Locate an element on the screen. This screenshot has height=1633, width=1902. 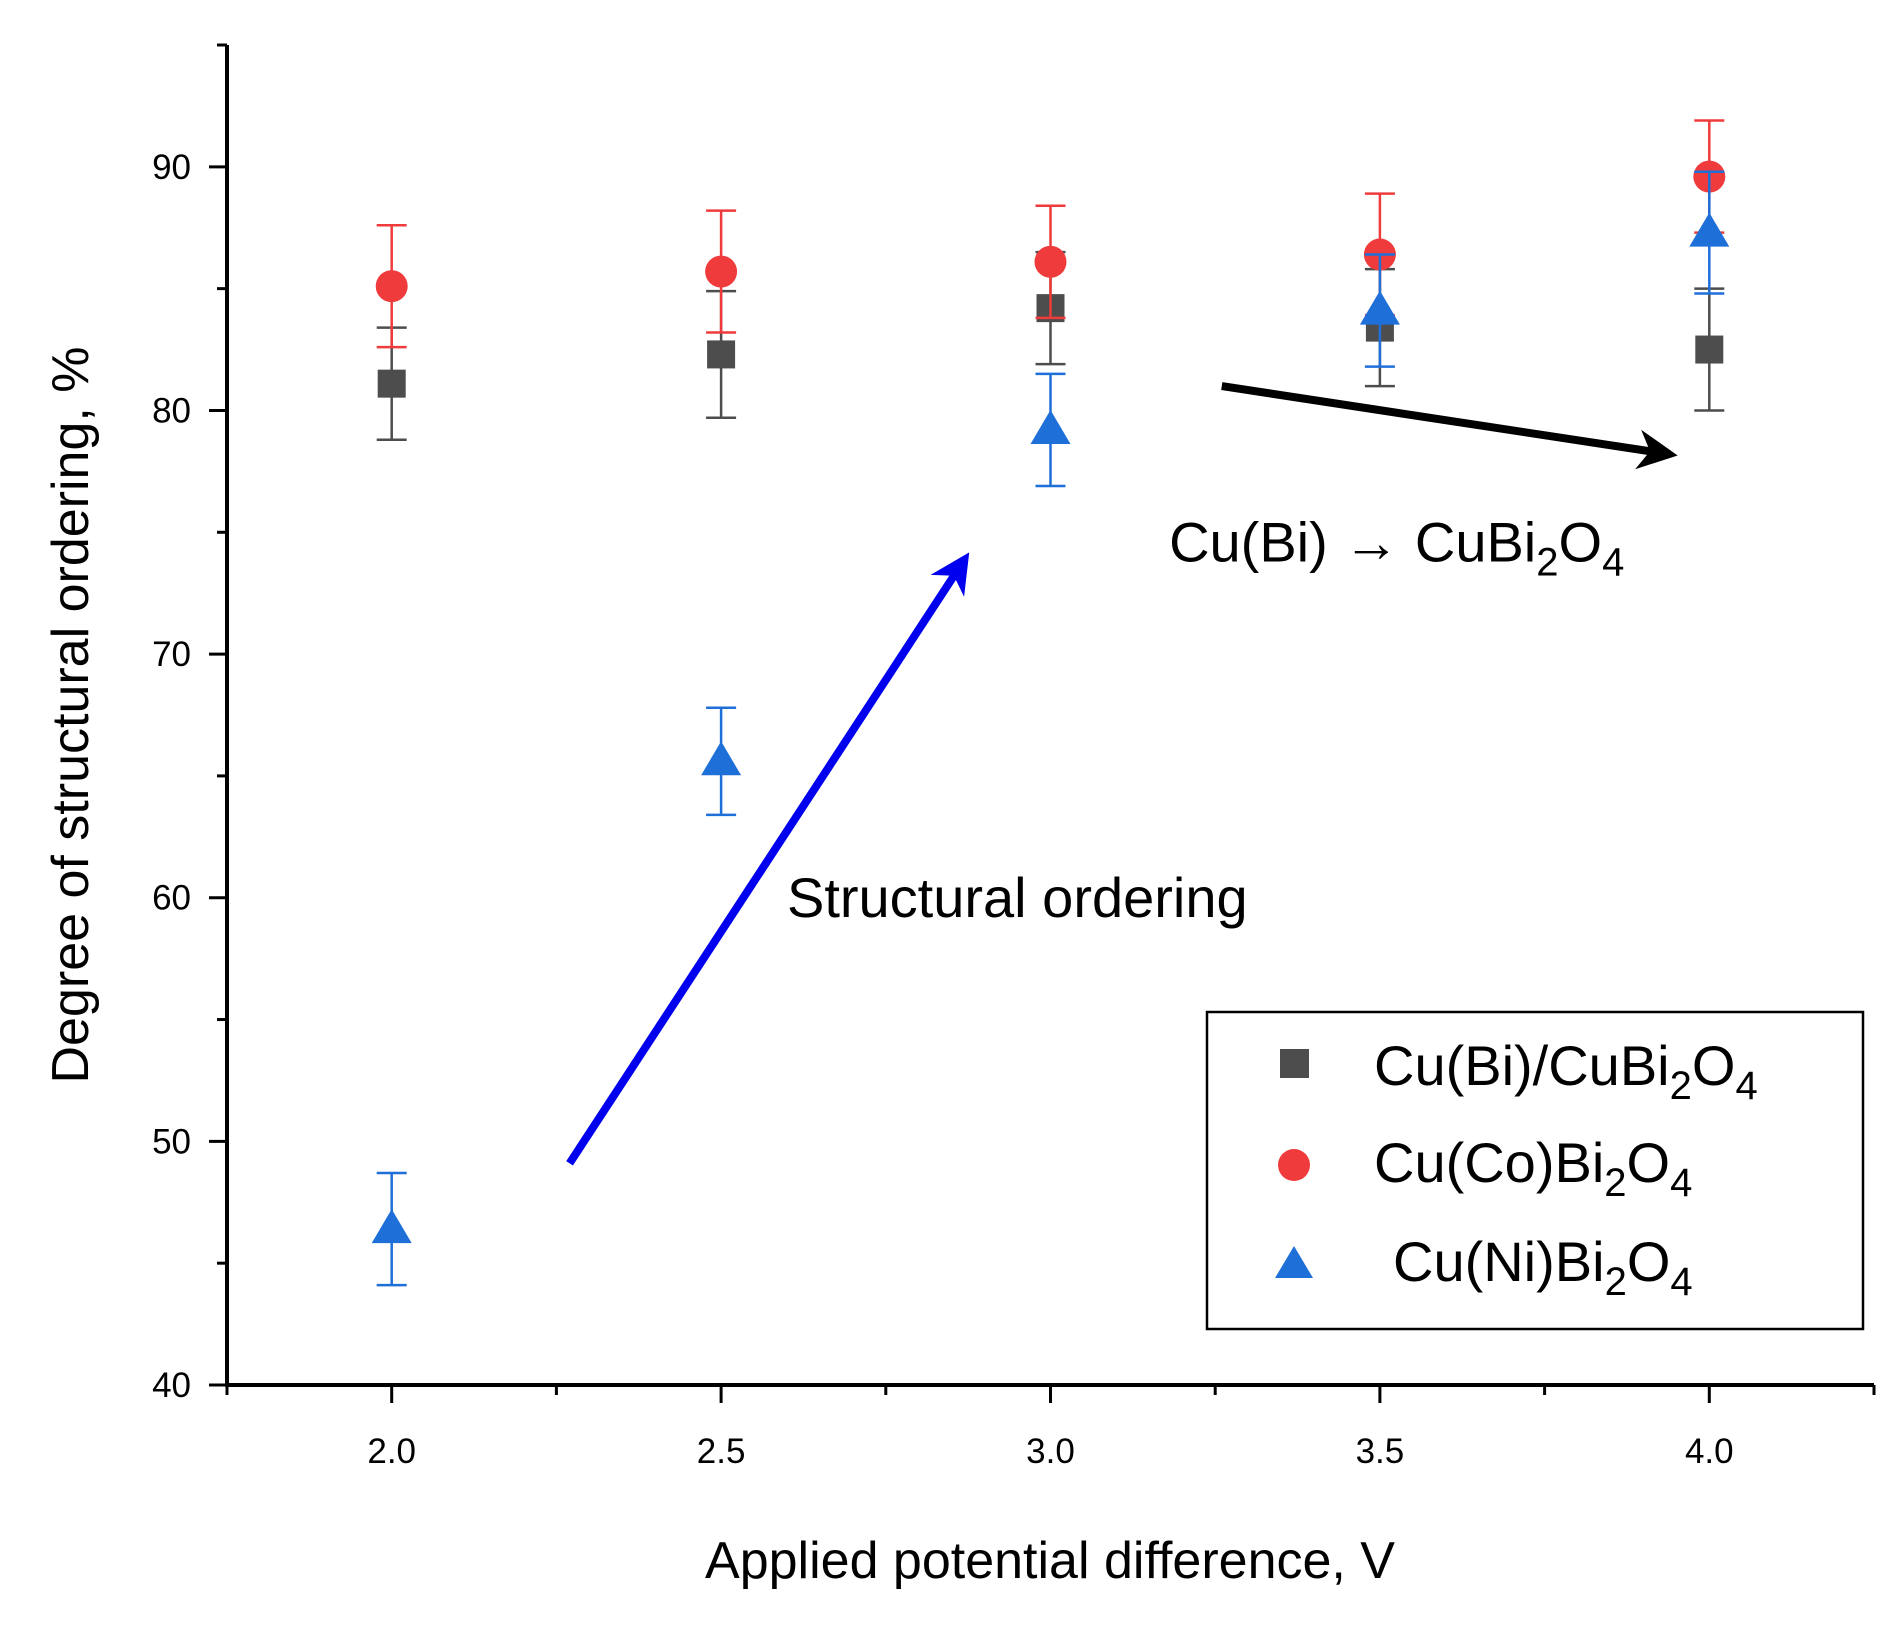
x-tick-label: 2.5 is located at coordinates (721, 1451).